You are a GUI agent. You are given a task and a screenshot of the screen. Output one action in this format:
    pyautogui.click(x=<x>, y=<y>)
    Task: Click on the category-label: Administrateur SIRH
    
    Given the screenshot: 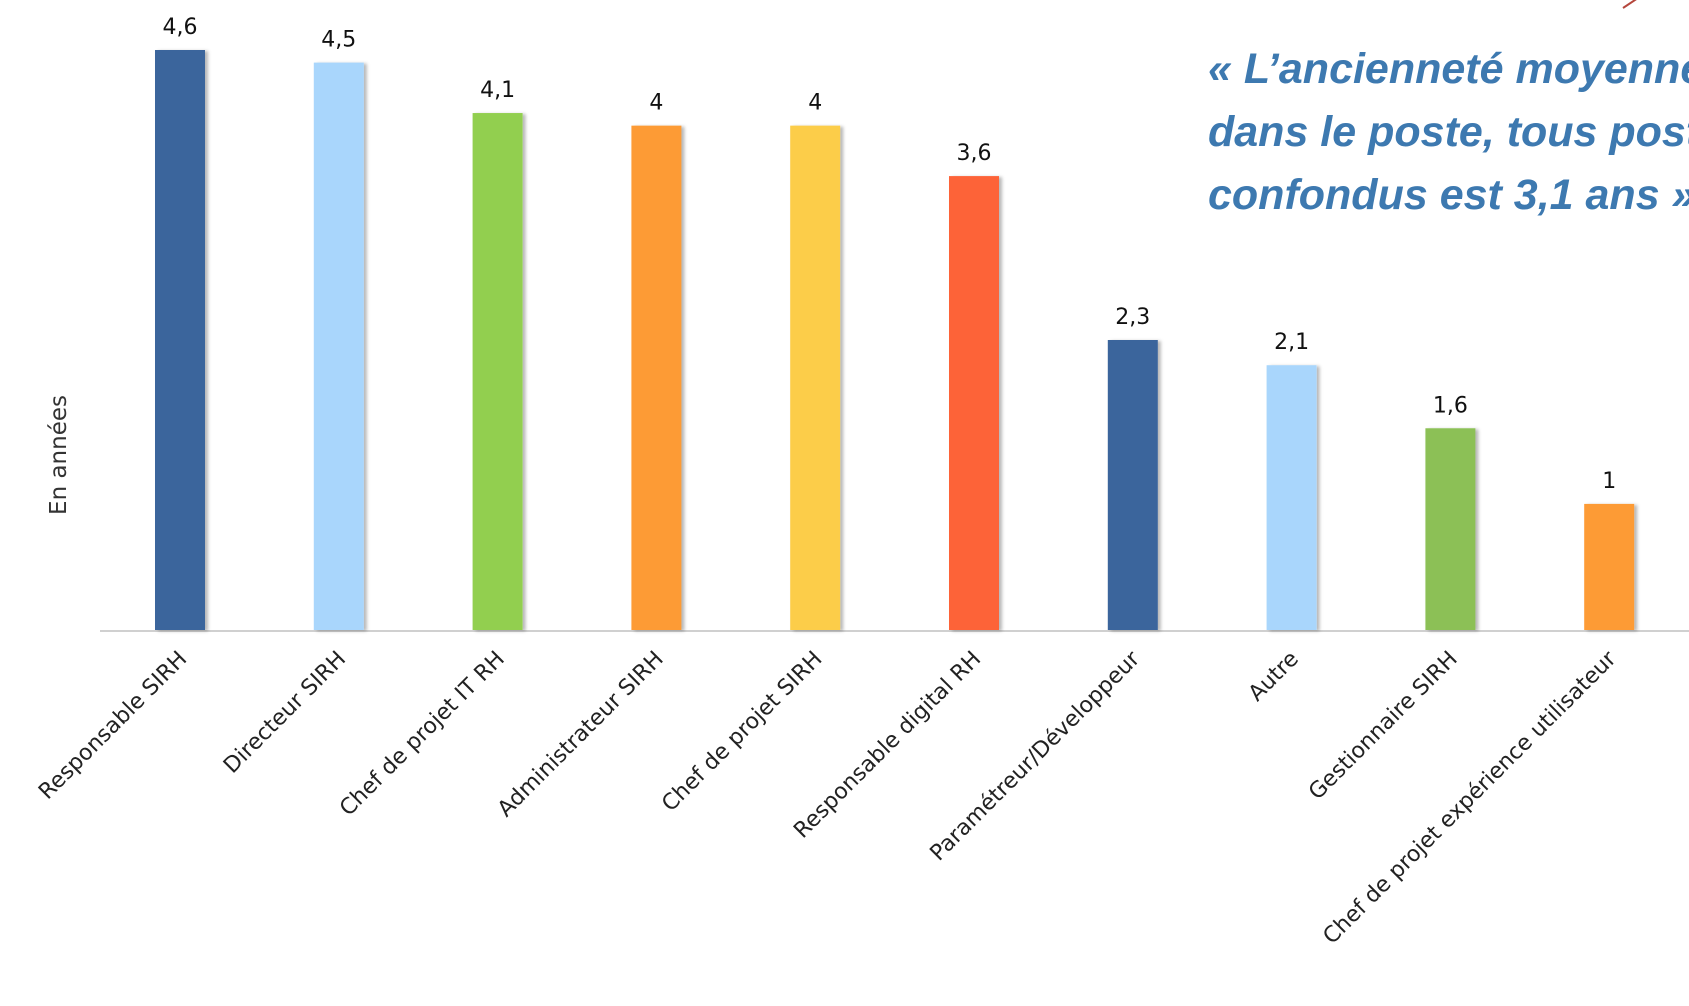 What is the action you would take?
    pyautogui.click(x=581, y=735)
    